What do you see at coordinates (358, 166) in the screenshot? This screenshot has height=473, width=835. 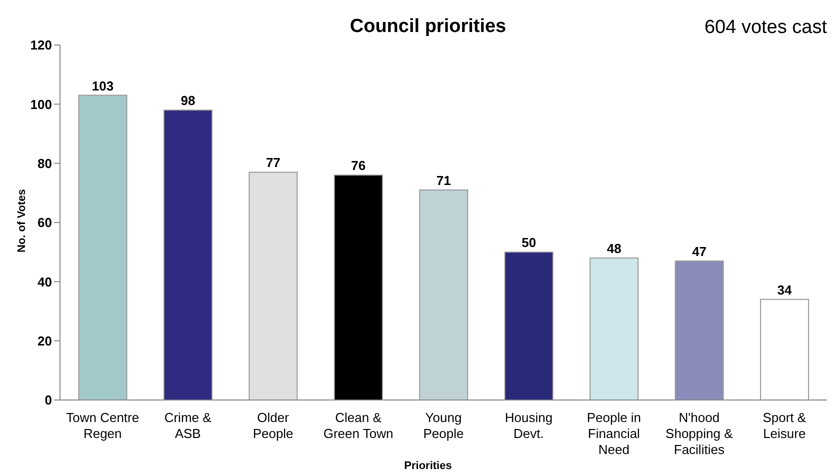 I see `data-label: 76` at bounding box center [358, 166].